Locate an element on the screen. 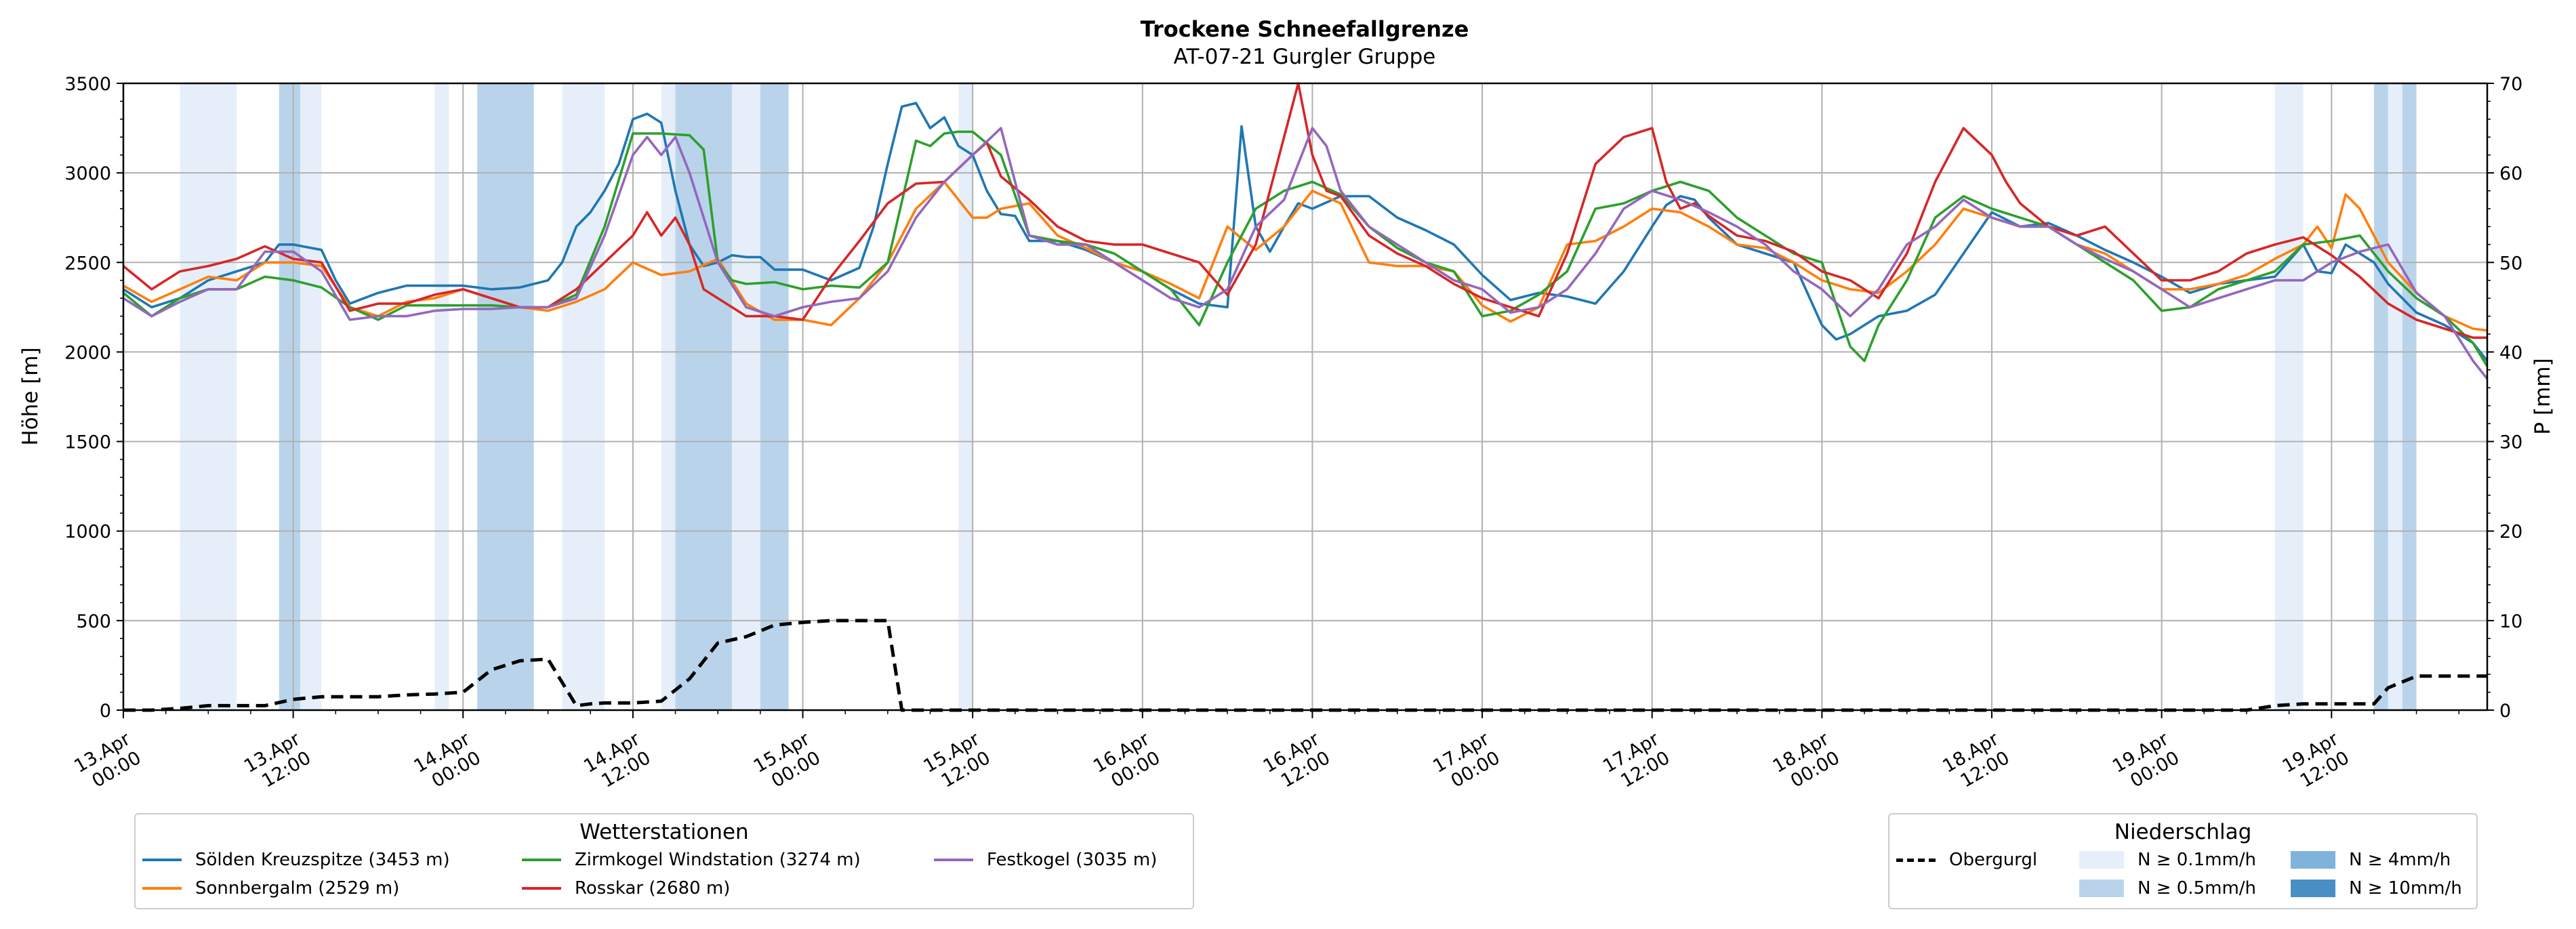  x-tick-label: 17.Apr00:00 is located at coordinates (1467, 762).